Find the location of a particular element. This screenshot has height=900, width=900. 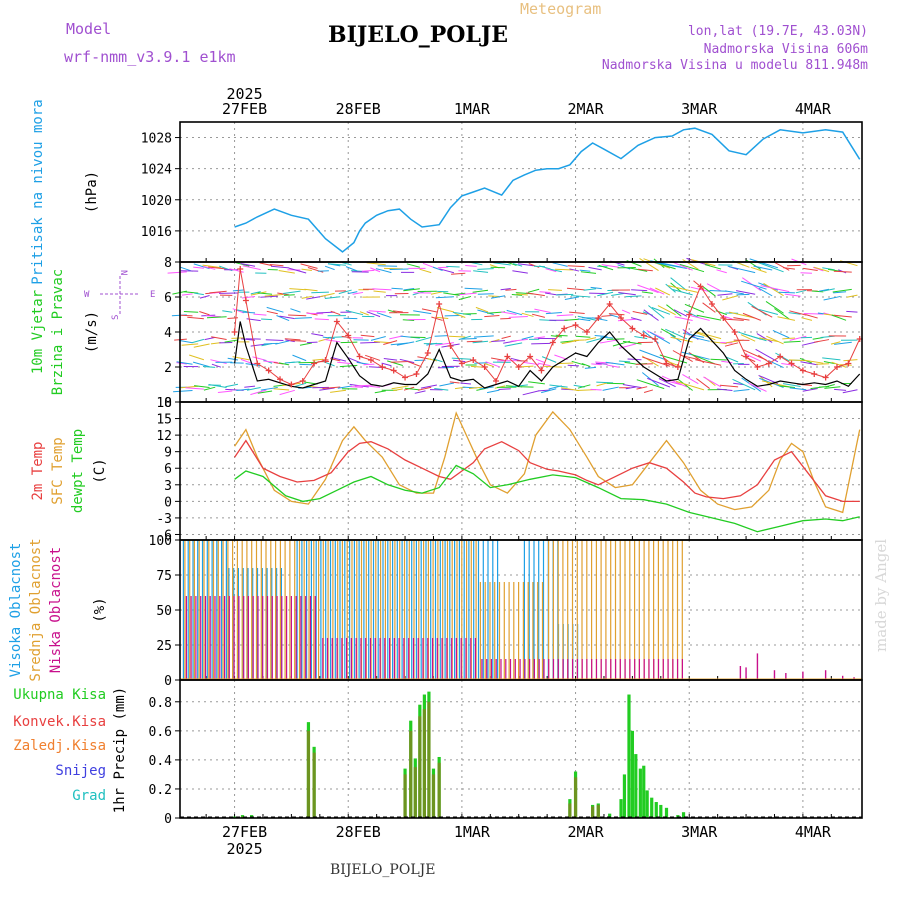

x-top-day-label: 1MAR is located at coordinates (472, 109).